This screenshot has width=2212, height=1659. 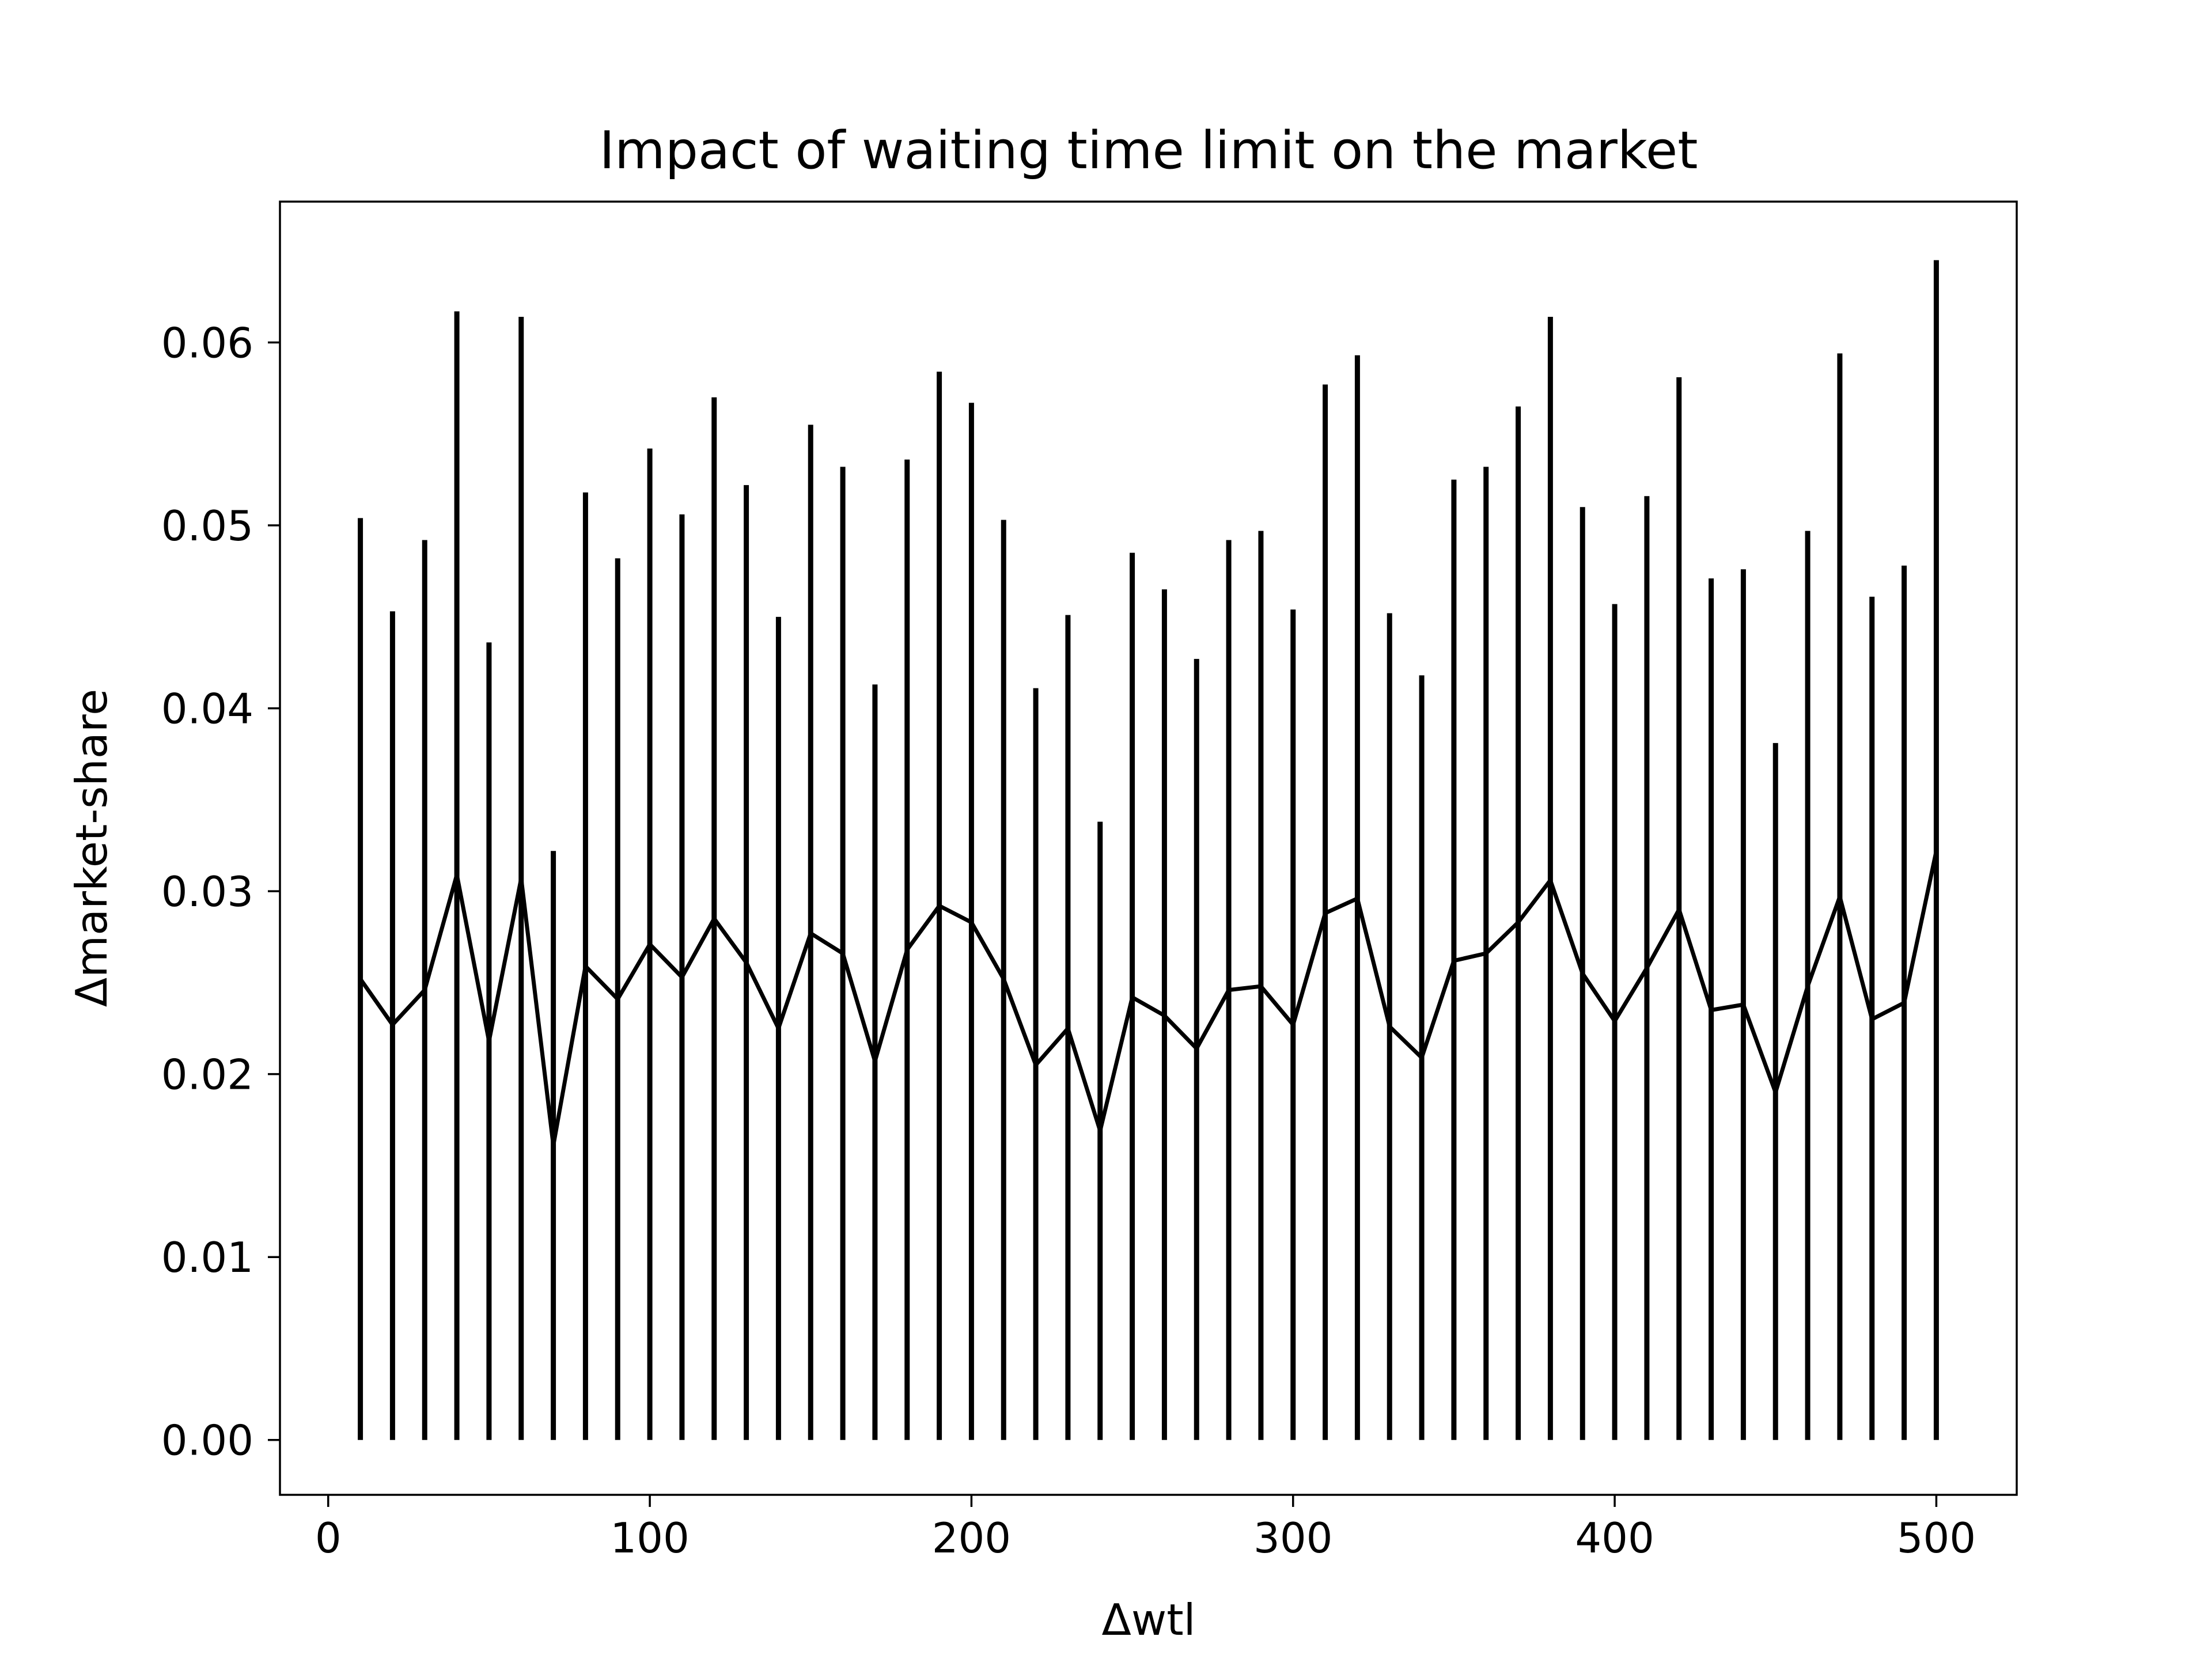 I want to click on y-tick-label-4: 0.04, so click(x=207, y=709).